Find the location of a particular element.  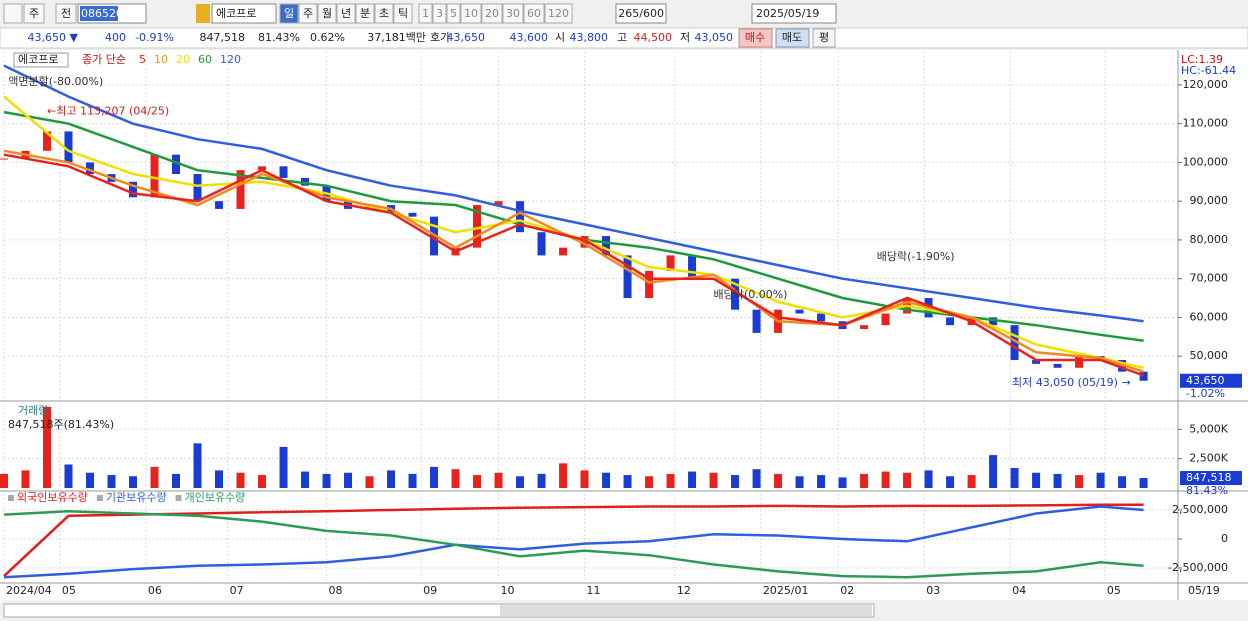

avg-button is located at coordinates (824, 38).